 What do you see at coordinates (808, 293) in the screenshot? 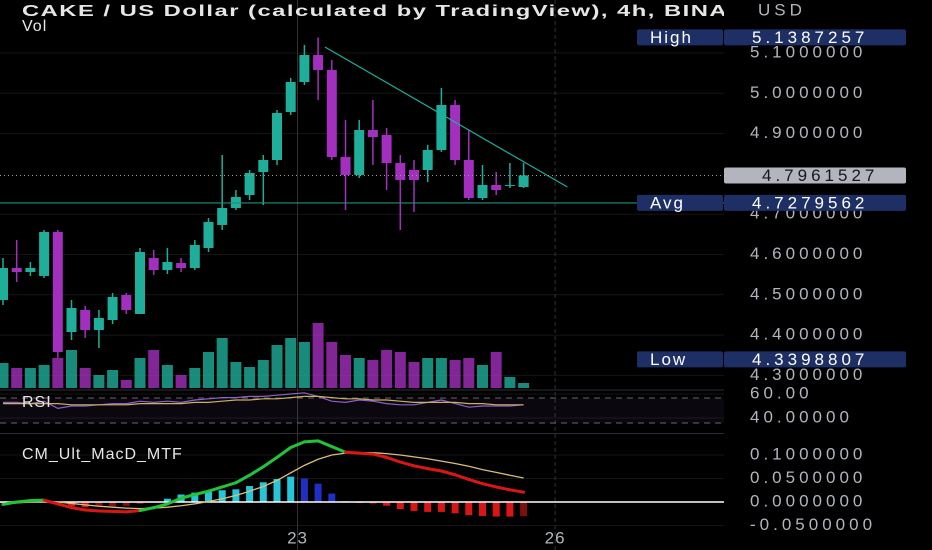
I see `y-tick-label: 4.5000000` at bounding box center [808, 293].